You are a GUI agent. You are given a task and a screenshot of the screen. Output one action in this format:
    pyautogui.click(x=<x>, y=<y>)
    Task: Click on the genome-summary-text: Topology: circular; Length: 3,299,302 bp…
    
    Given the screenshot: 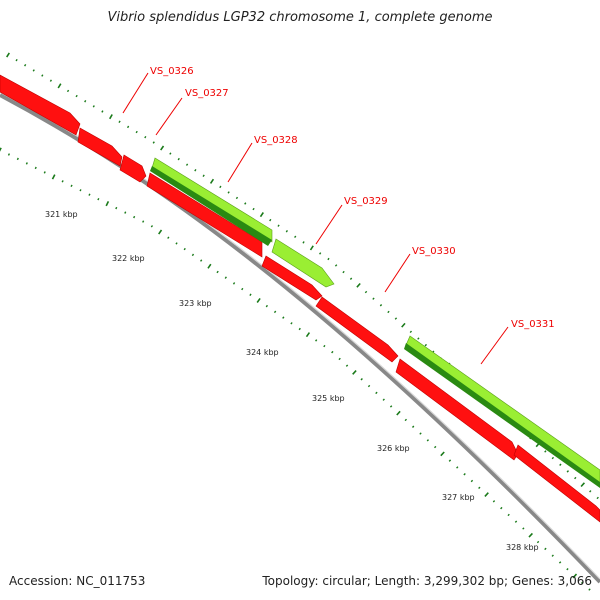 What is the action you would take?
    pyautogui.click(x=427, y=581)
    